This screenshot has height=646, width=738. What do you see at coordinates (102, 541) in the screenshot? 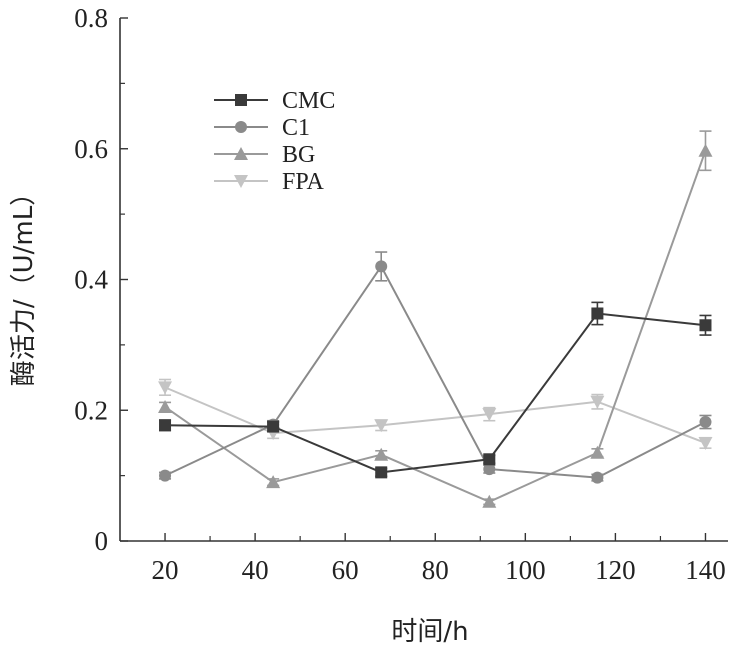
I see `y-tick-label: 0` at bounding box center [102, 541].